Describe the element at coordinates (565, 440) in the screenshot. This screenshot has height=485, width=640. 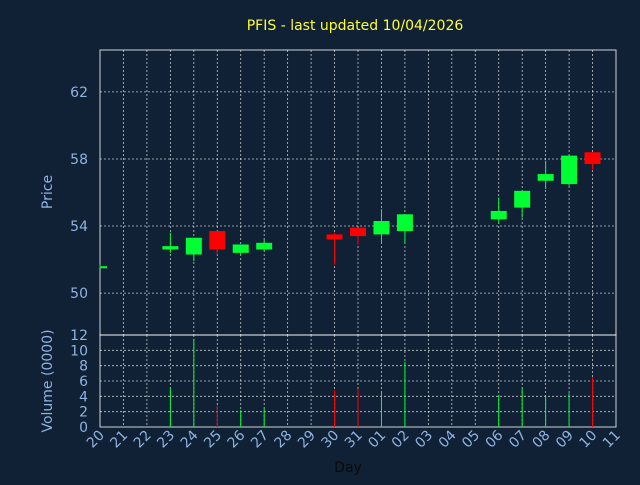
I see `x-tick-label: 09` at that location.